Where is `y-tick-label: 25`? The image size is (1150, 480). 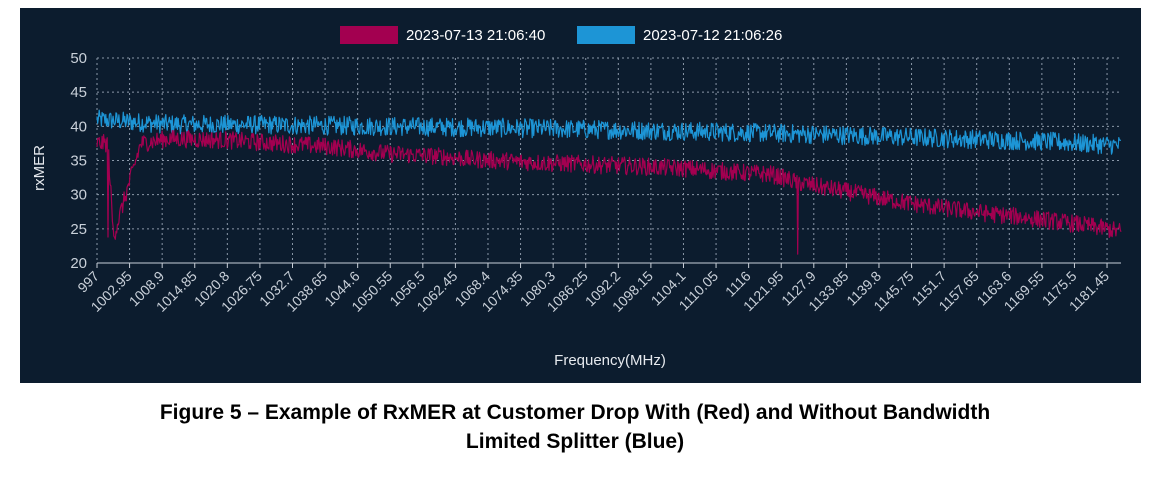
y-tick-label: 25 is located at coordinates (78, 229).